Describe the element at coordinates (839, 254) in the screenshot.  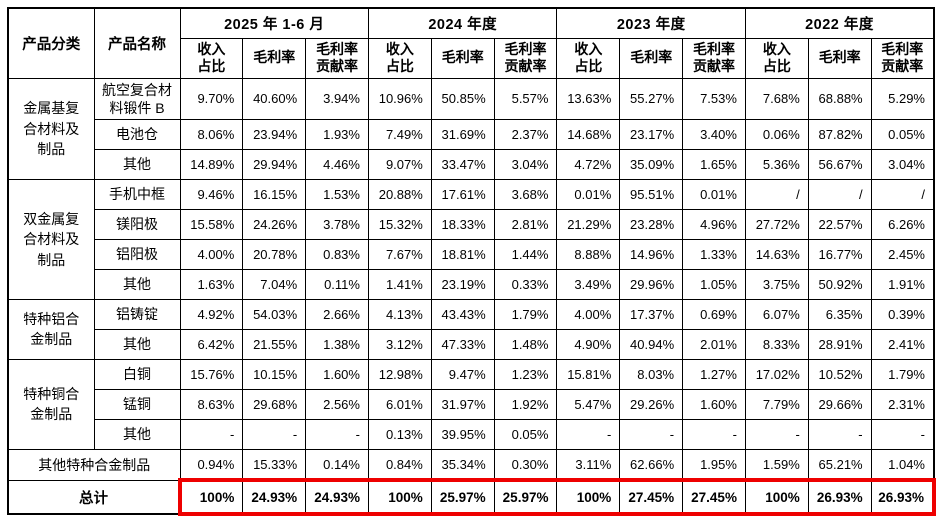
I see `value-cell: 16.77%` at that location.